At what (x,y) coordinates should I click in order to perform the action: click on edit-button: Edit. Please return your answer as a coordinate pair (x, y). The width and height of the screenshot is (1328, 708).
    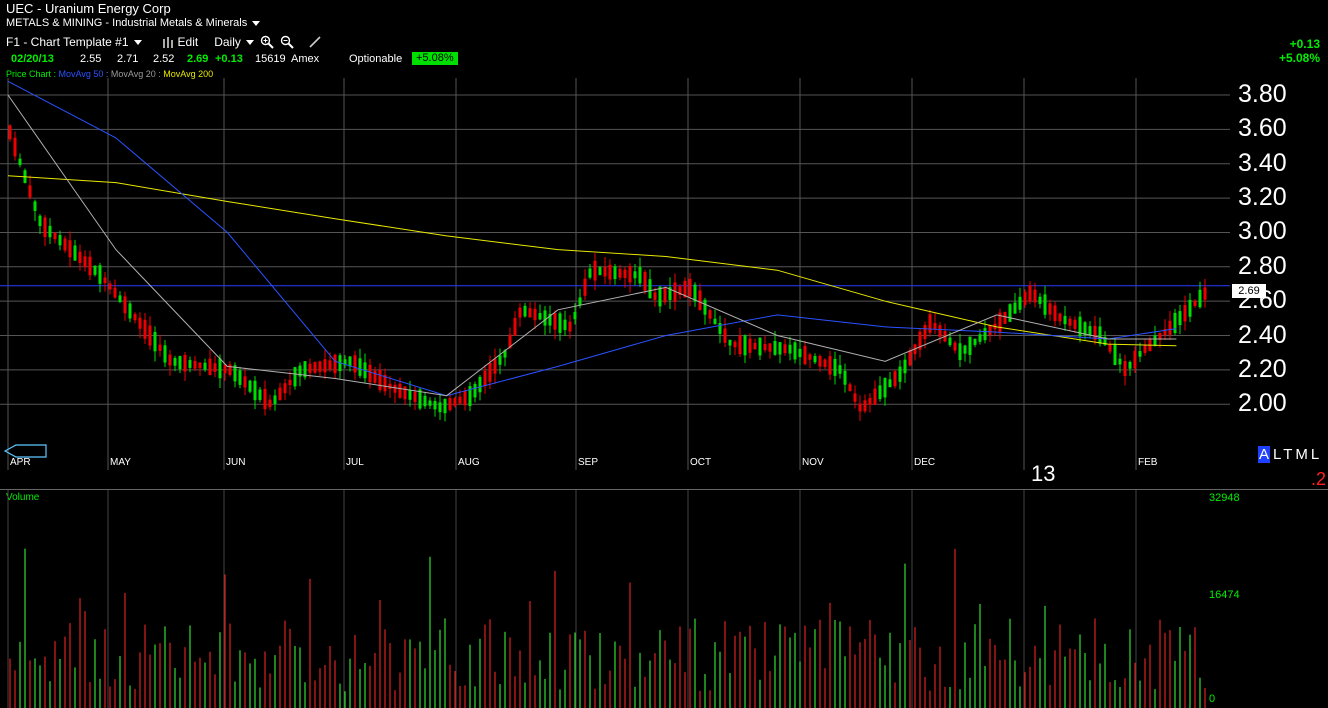
    Looking at the image, I should click on (180, 42).